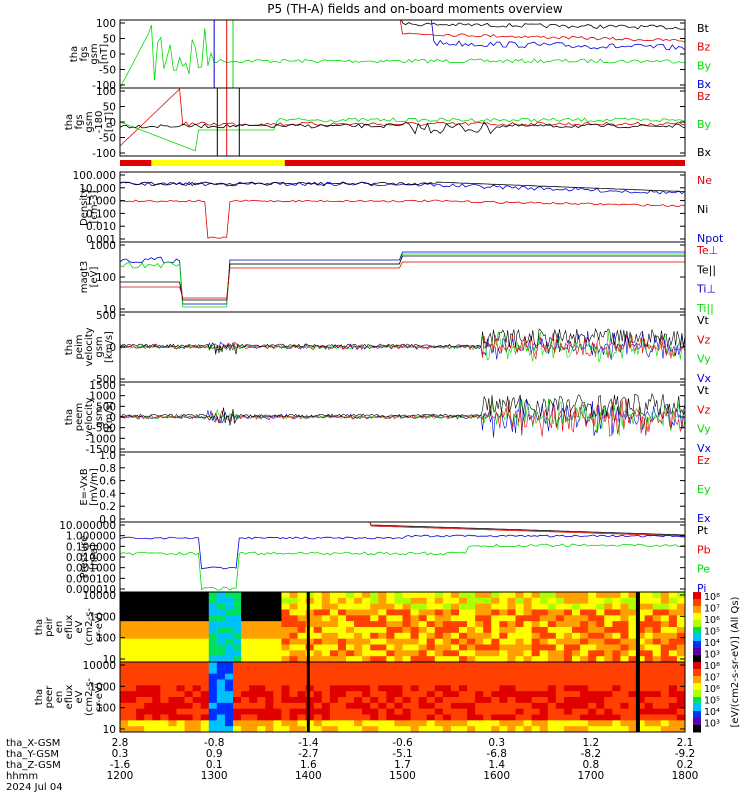  What do you see at coordinates (706, 289) in the screenshot?
I see `legend-ti⊥: Ti⊥` at bounding box center [706, 289].